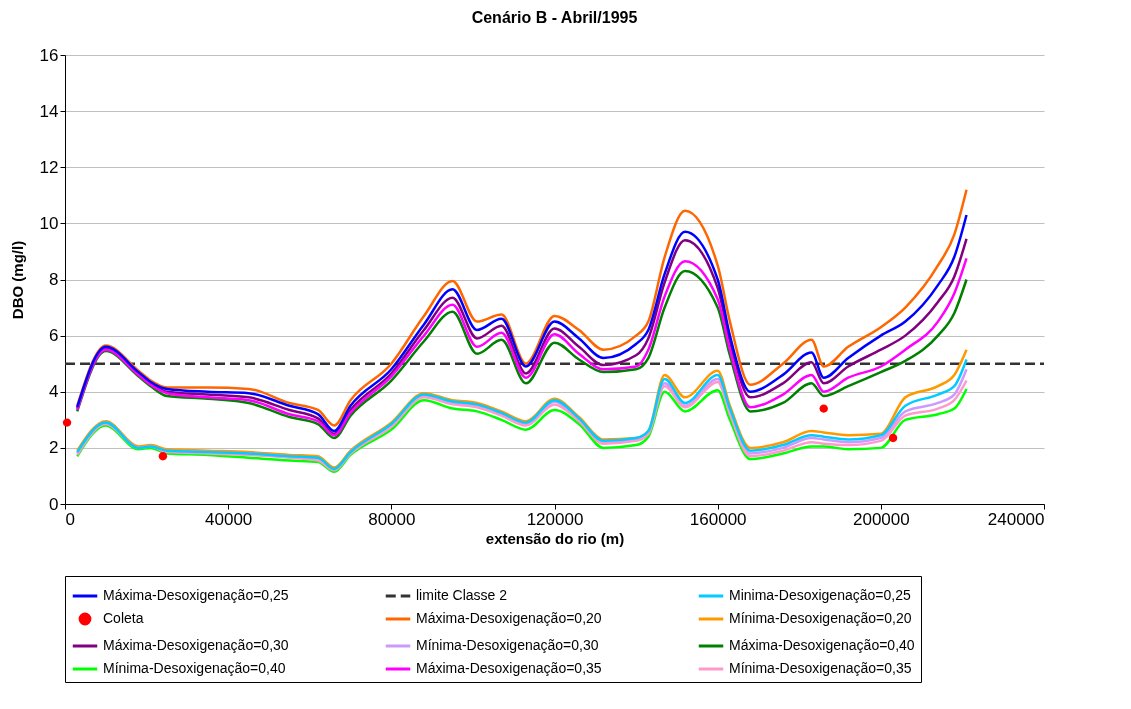  Describe the element at coordinates (229, 519) in the screenshot. I see `x-tick-label: 40000` at that location.